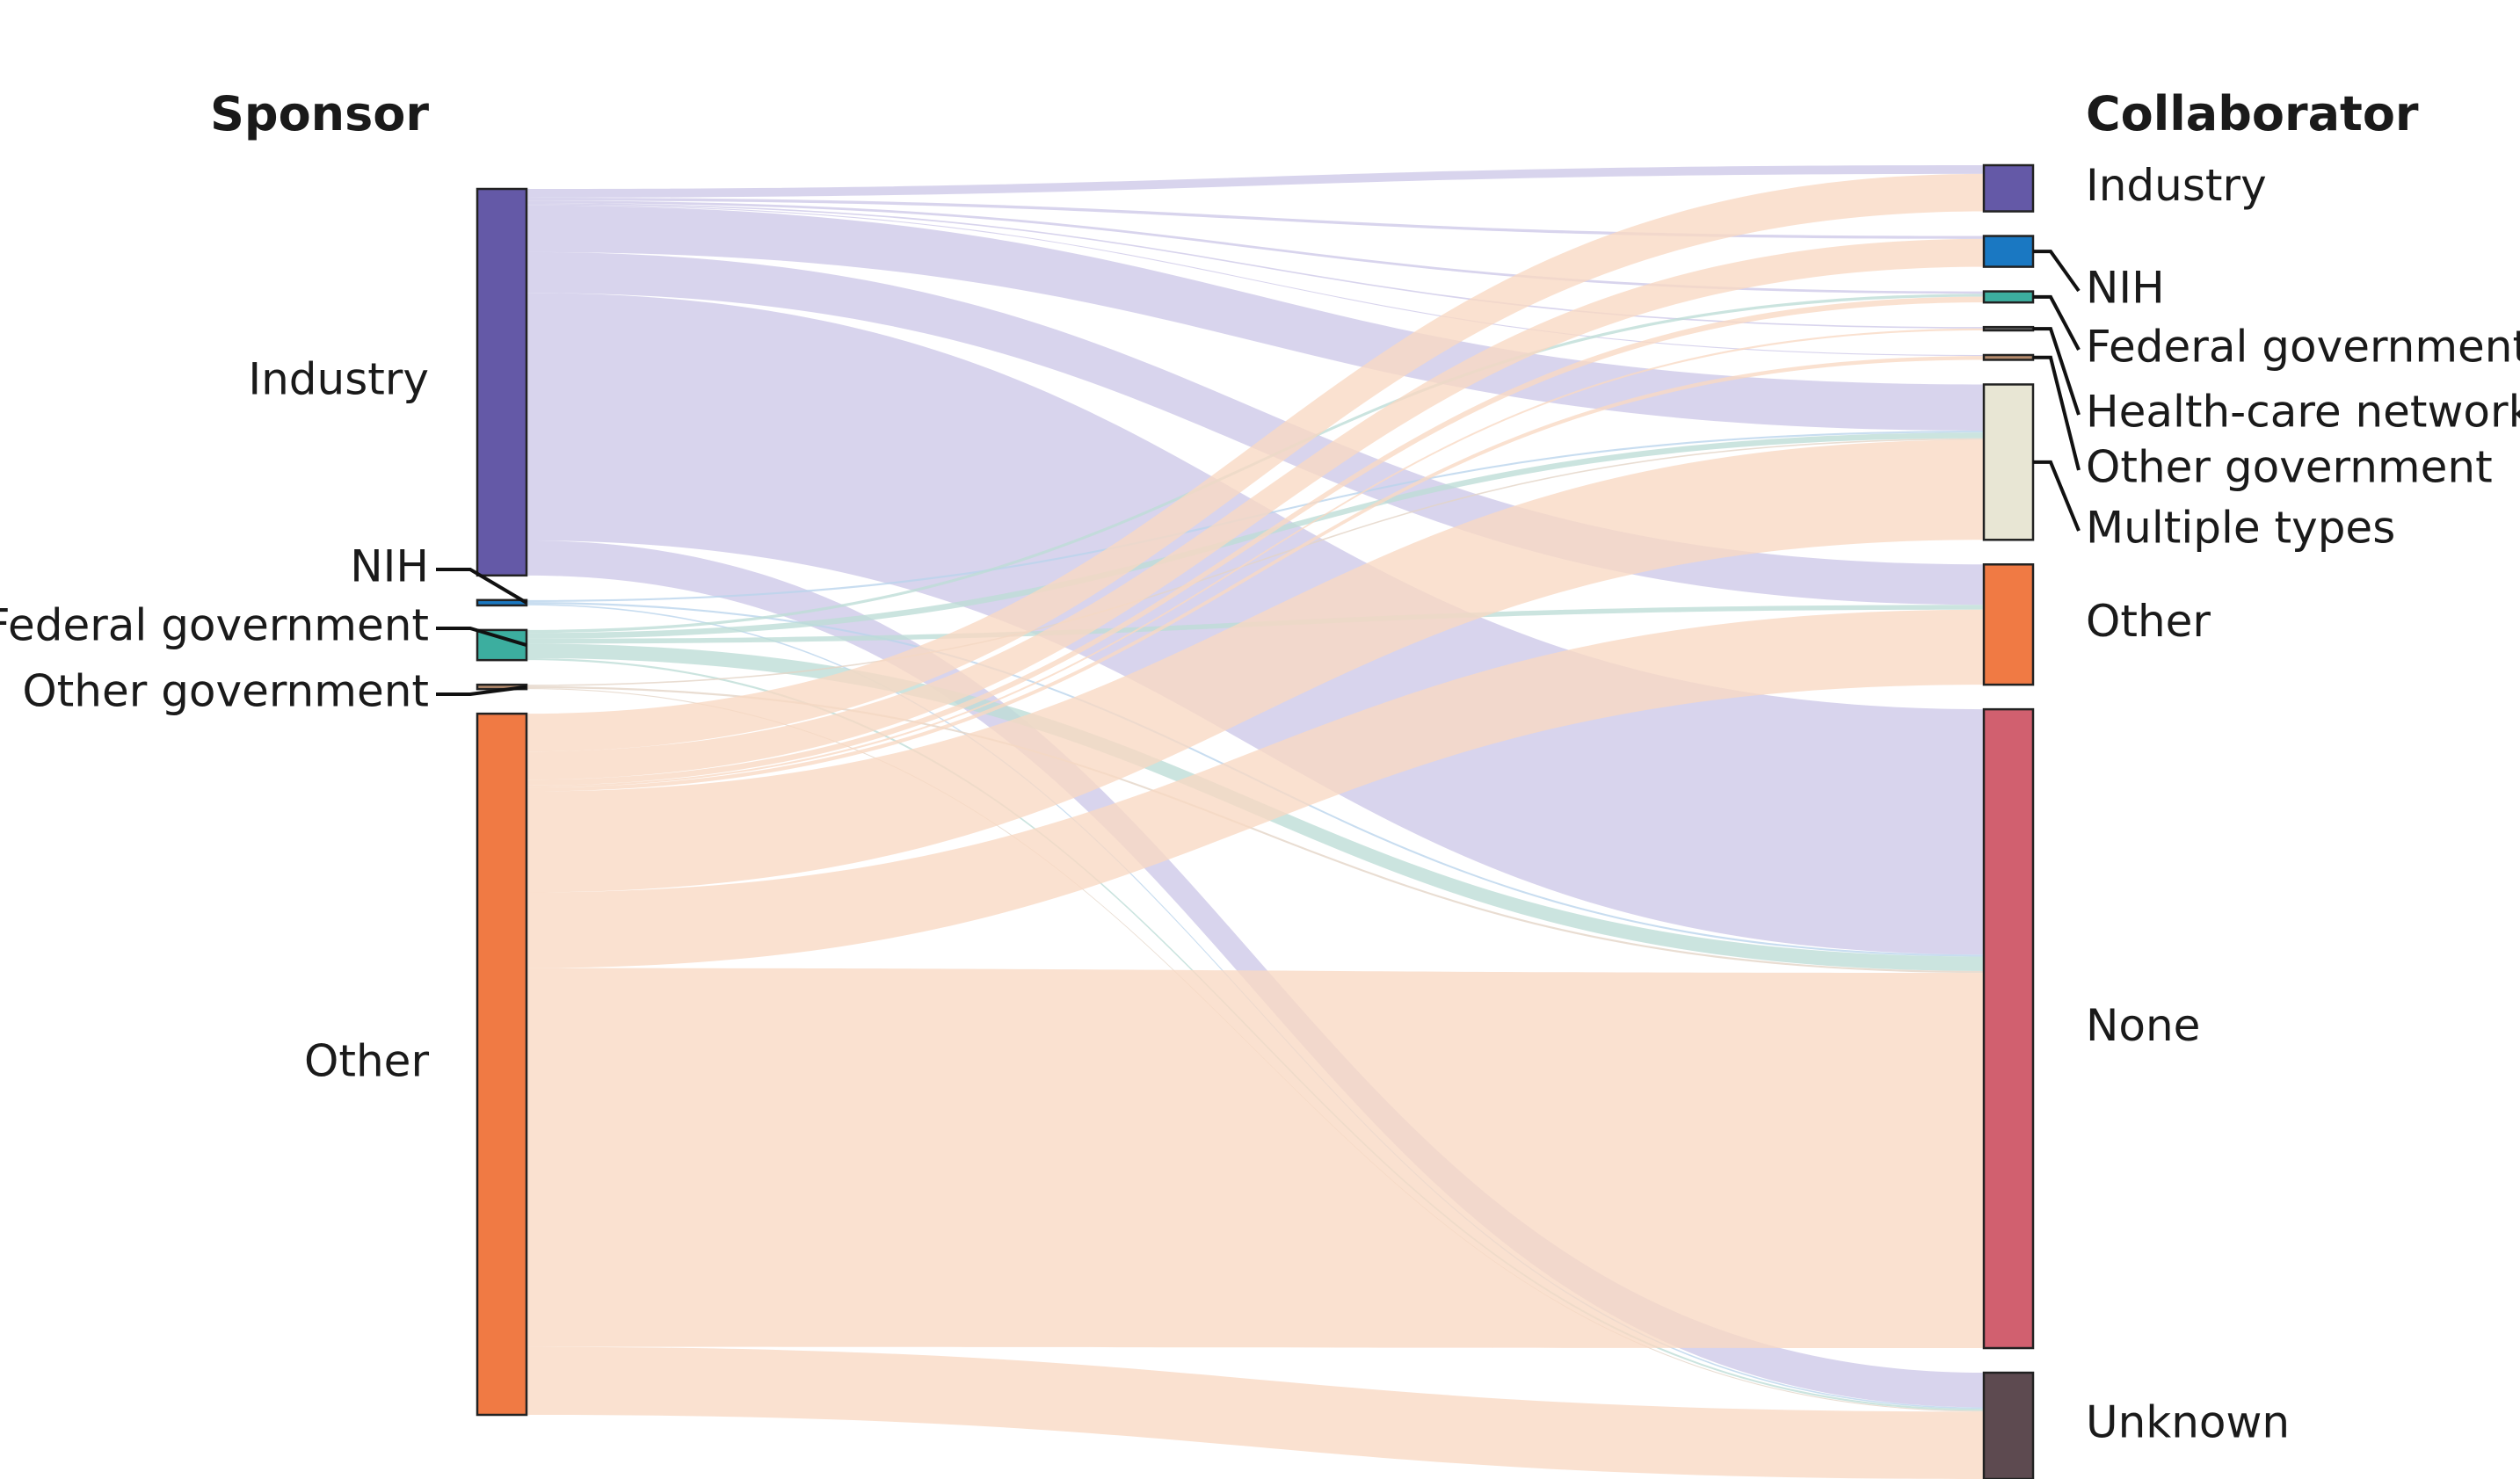  What do you see at coordinates (2240, 528) in the screenshot?
I see `collaborator-label-multiple: Multiple types` at bounding box center [2240, 528].